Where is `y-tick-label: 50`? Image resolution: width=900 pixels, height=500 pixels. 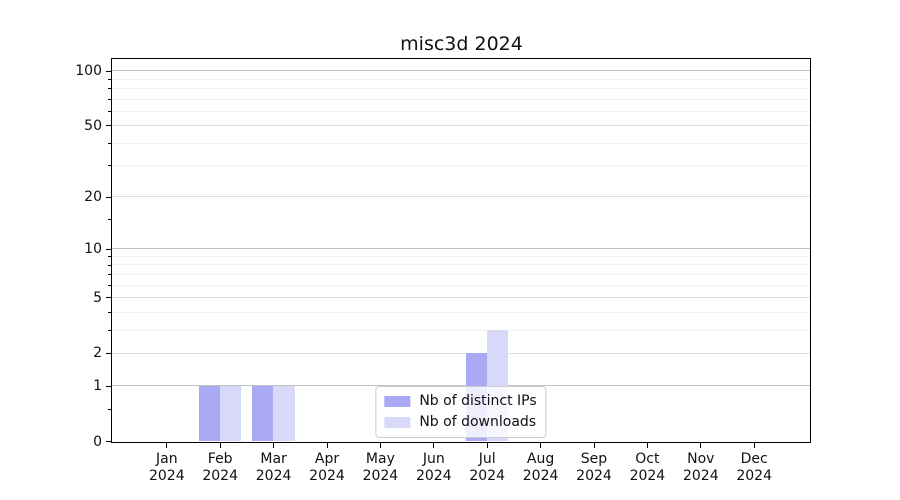 y-tick-label: 50 is located at coordinates (93, 125).